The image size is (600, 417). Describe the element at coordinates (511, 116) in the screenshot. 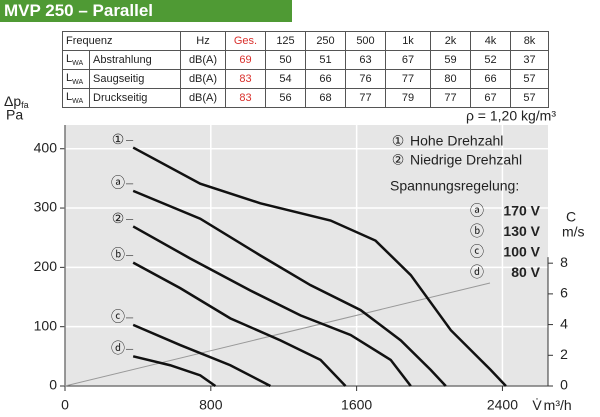

I see `annotation: ρ = 1,20 kg/m³` at that location.